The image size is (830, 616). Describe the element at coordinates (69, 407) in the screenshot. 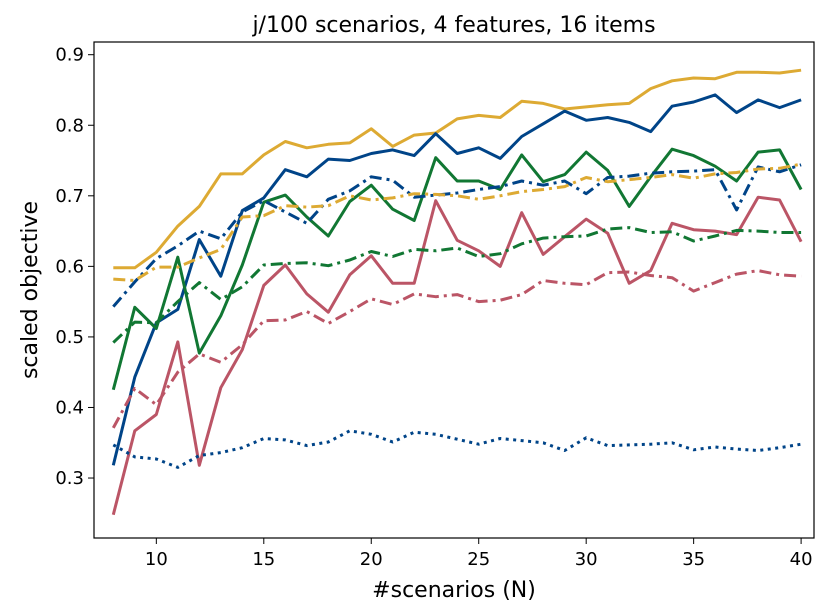

I see `y-tick-label: 0.4` at that location.